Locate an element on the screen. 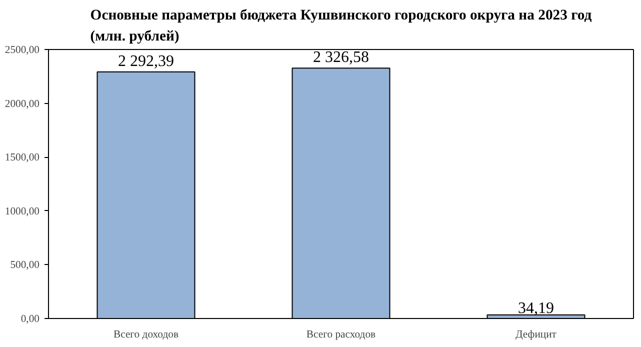  y-tick-label: 2500,00 is located at coordinates (22, 50).